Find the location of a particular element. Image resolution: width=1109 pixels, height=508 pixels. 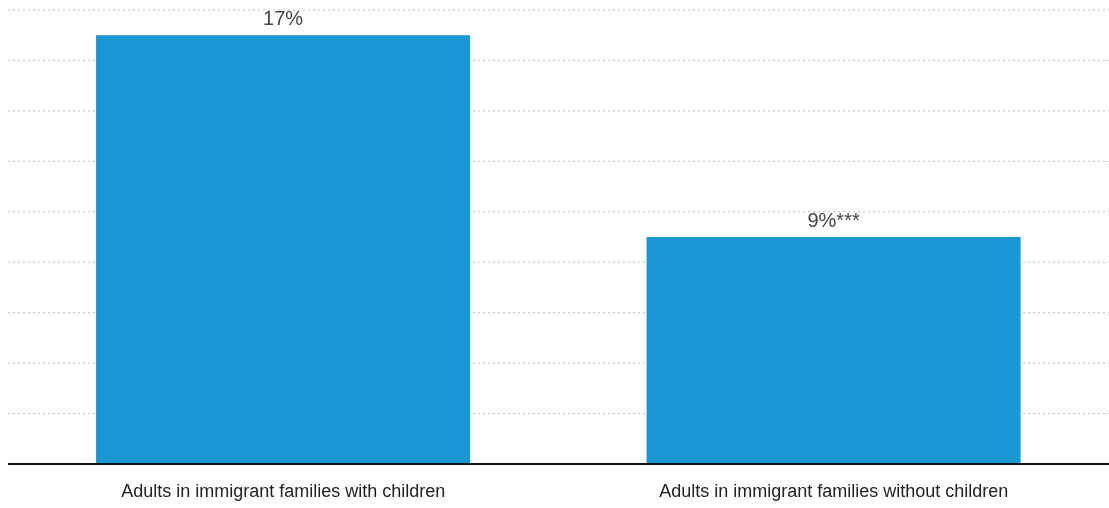

data-label: 9%*** is located at coordinates (833, 220).